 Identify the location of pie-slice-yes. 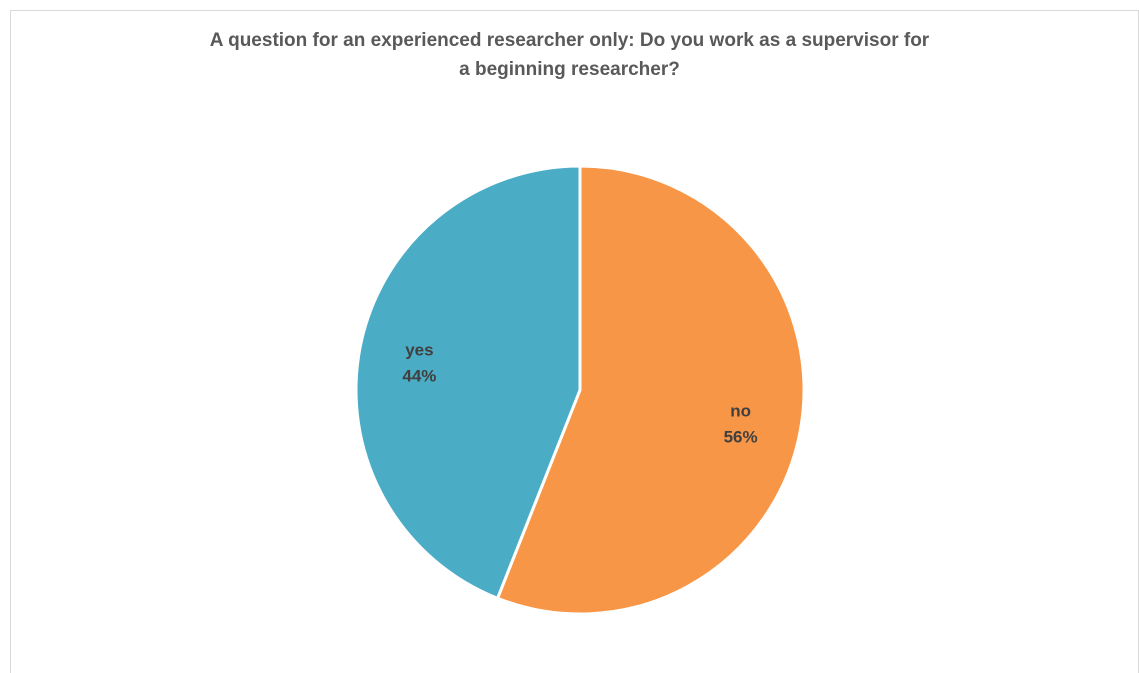
(468, 382).